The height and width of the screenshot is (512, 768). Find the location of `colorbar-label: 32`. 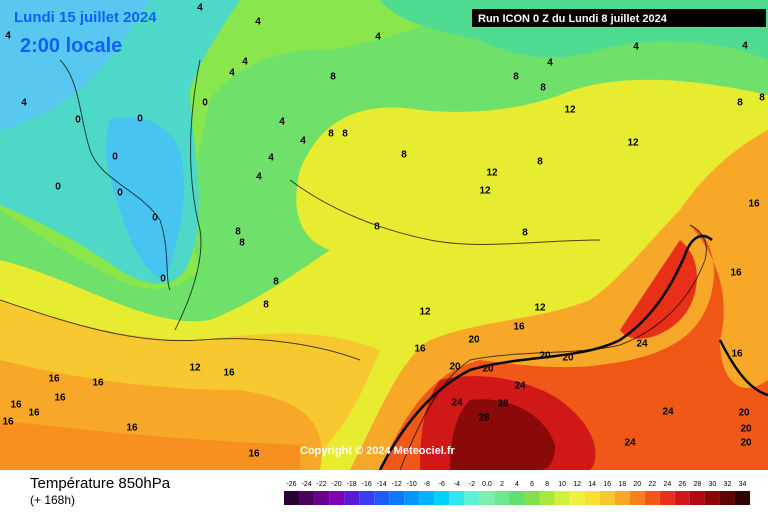

colorbar-label: 32 is located at coordinates (728, 484).